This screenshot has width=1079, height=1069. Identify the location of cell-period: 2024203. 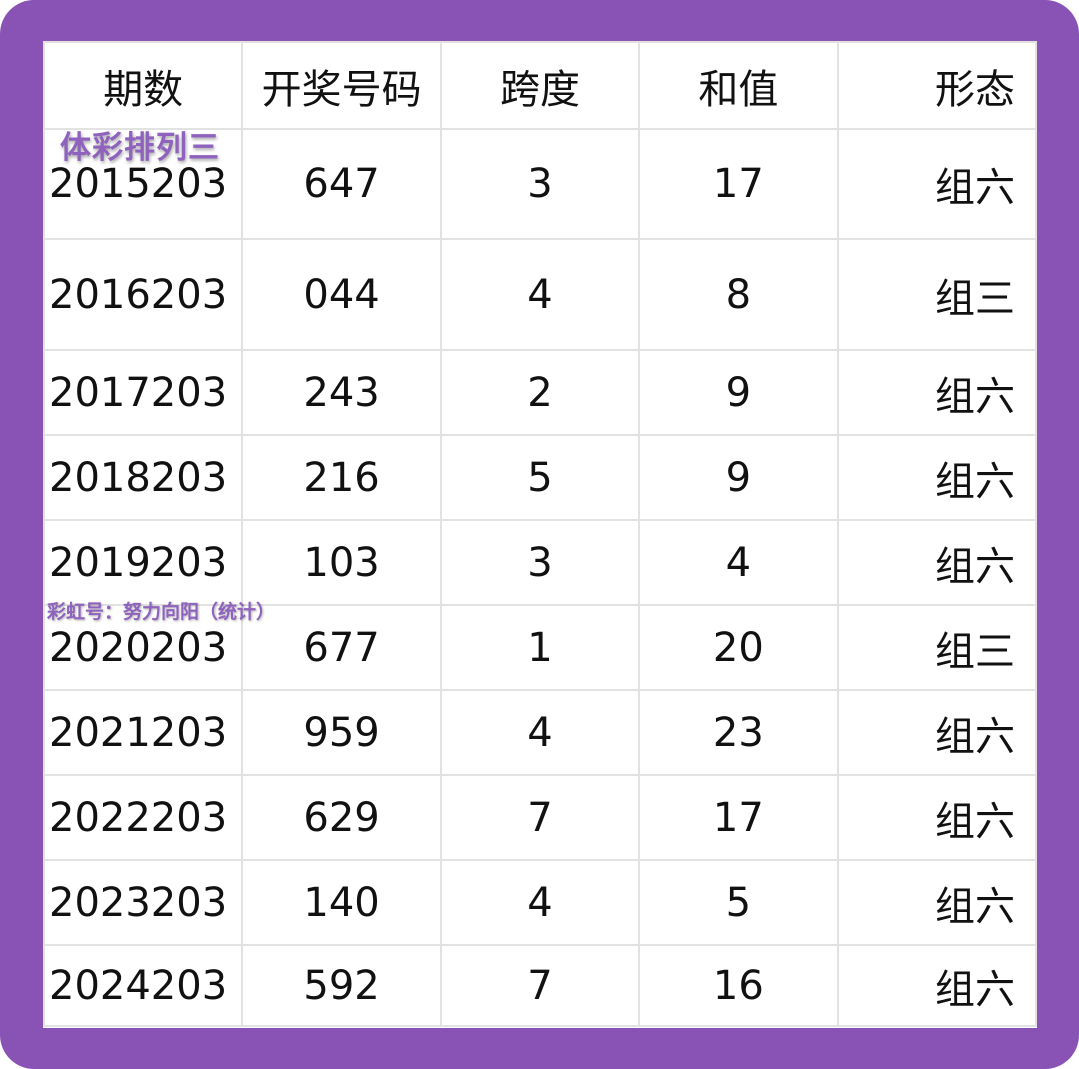
(143, 985).